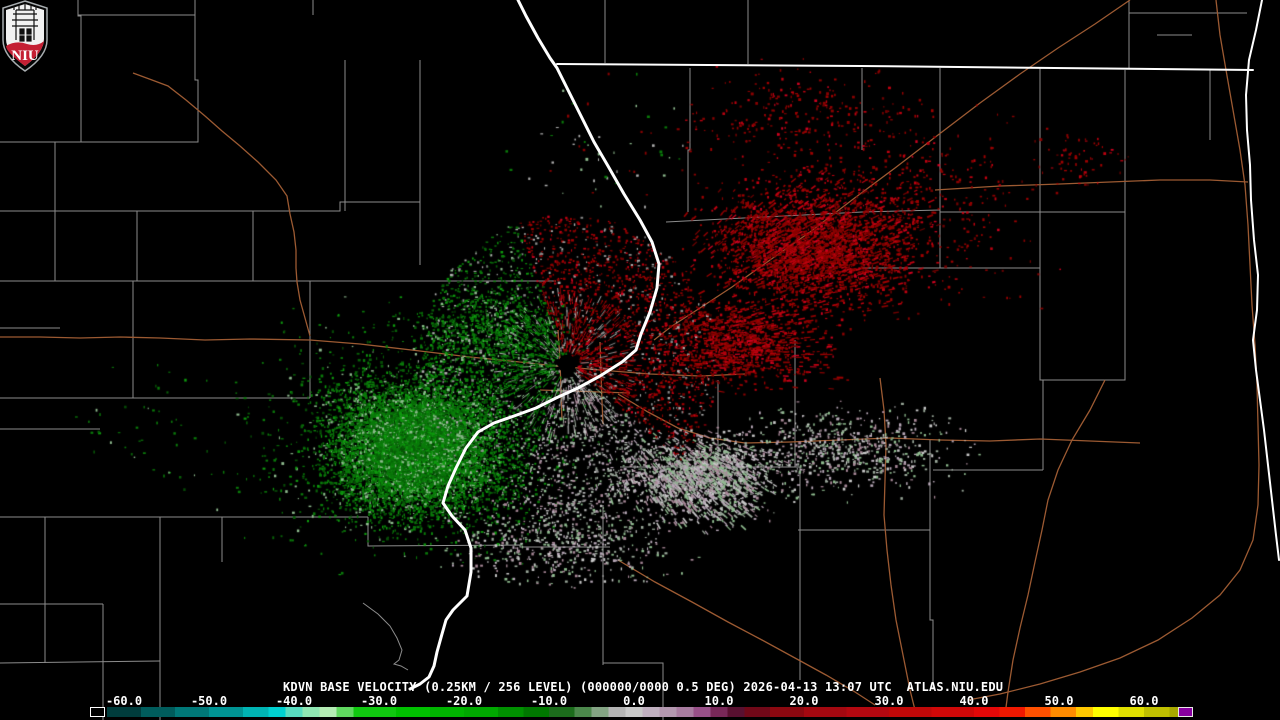 This screenshot has height=720, width=1280. What do you see at coordinates (567, 364) in the screenshot?
I see `radar-site-blank-disc` at bounding box center [567, 364].